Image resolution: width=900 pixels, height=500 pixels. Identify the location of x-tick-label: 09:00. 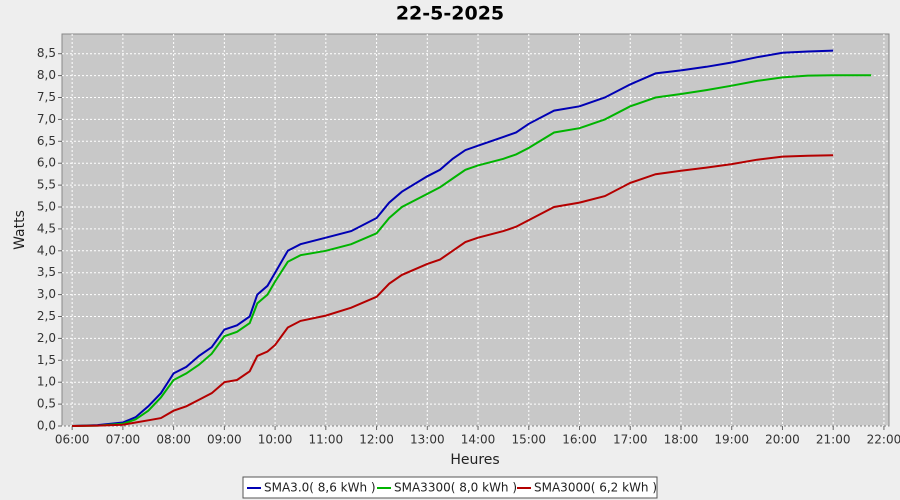
(224, 440).